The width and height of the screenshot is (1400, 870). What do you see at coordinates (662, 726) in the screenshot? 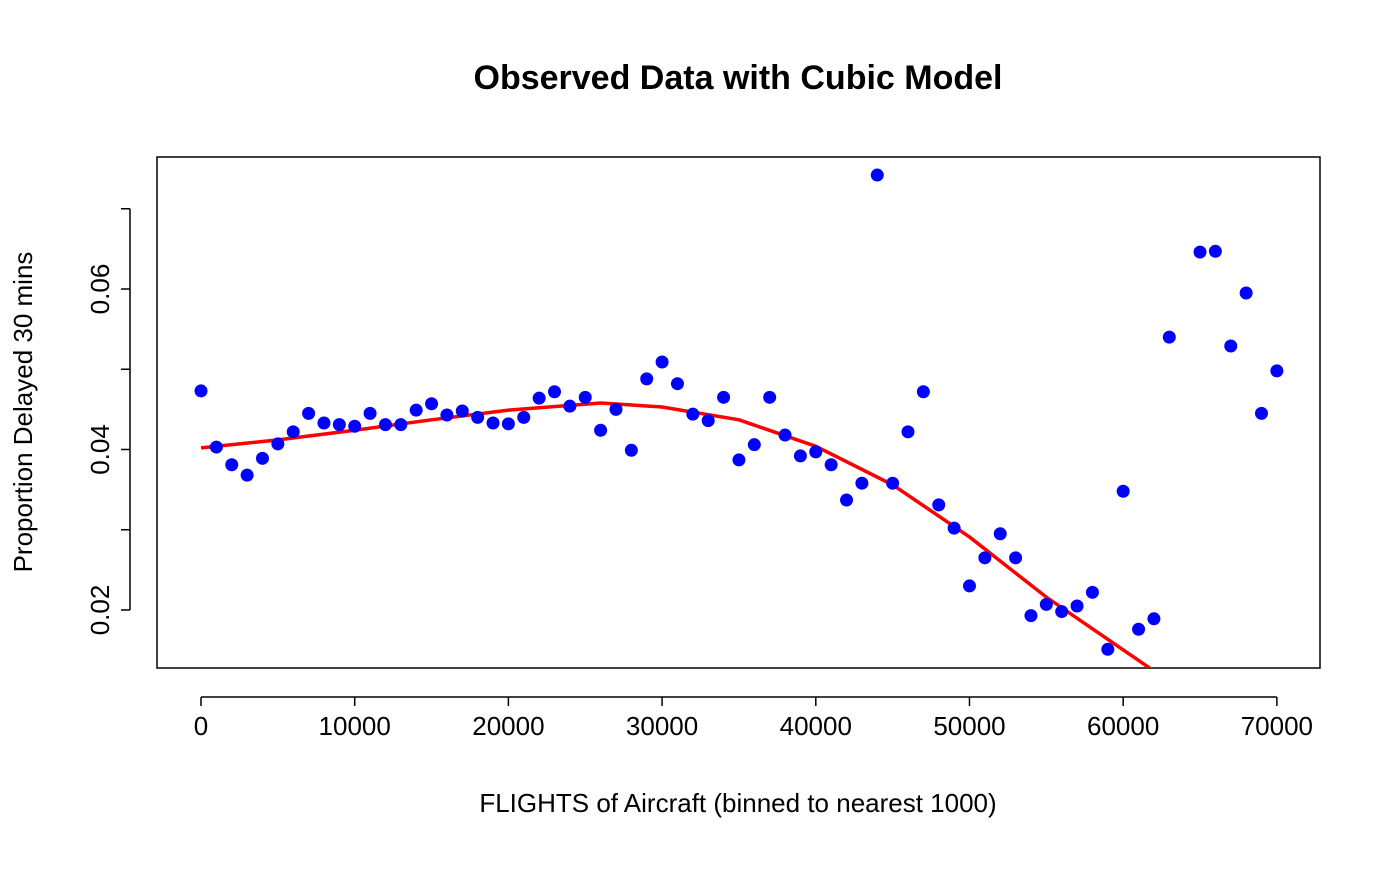
I see `x-tick-label: 30000` at bounding box center [662, 726].